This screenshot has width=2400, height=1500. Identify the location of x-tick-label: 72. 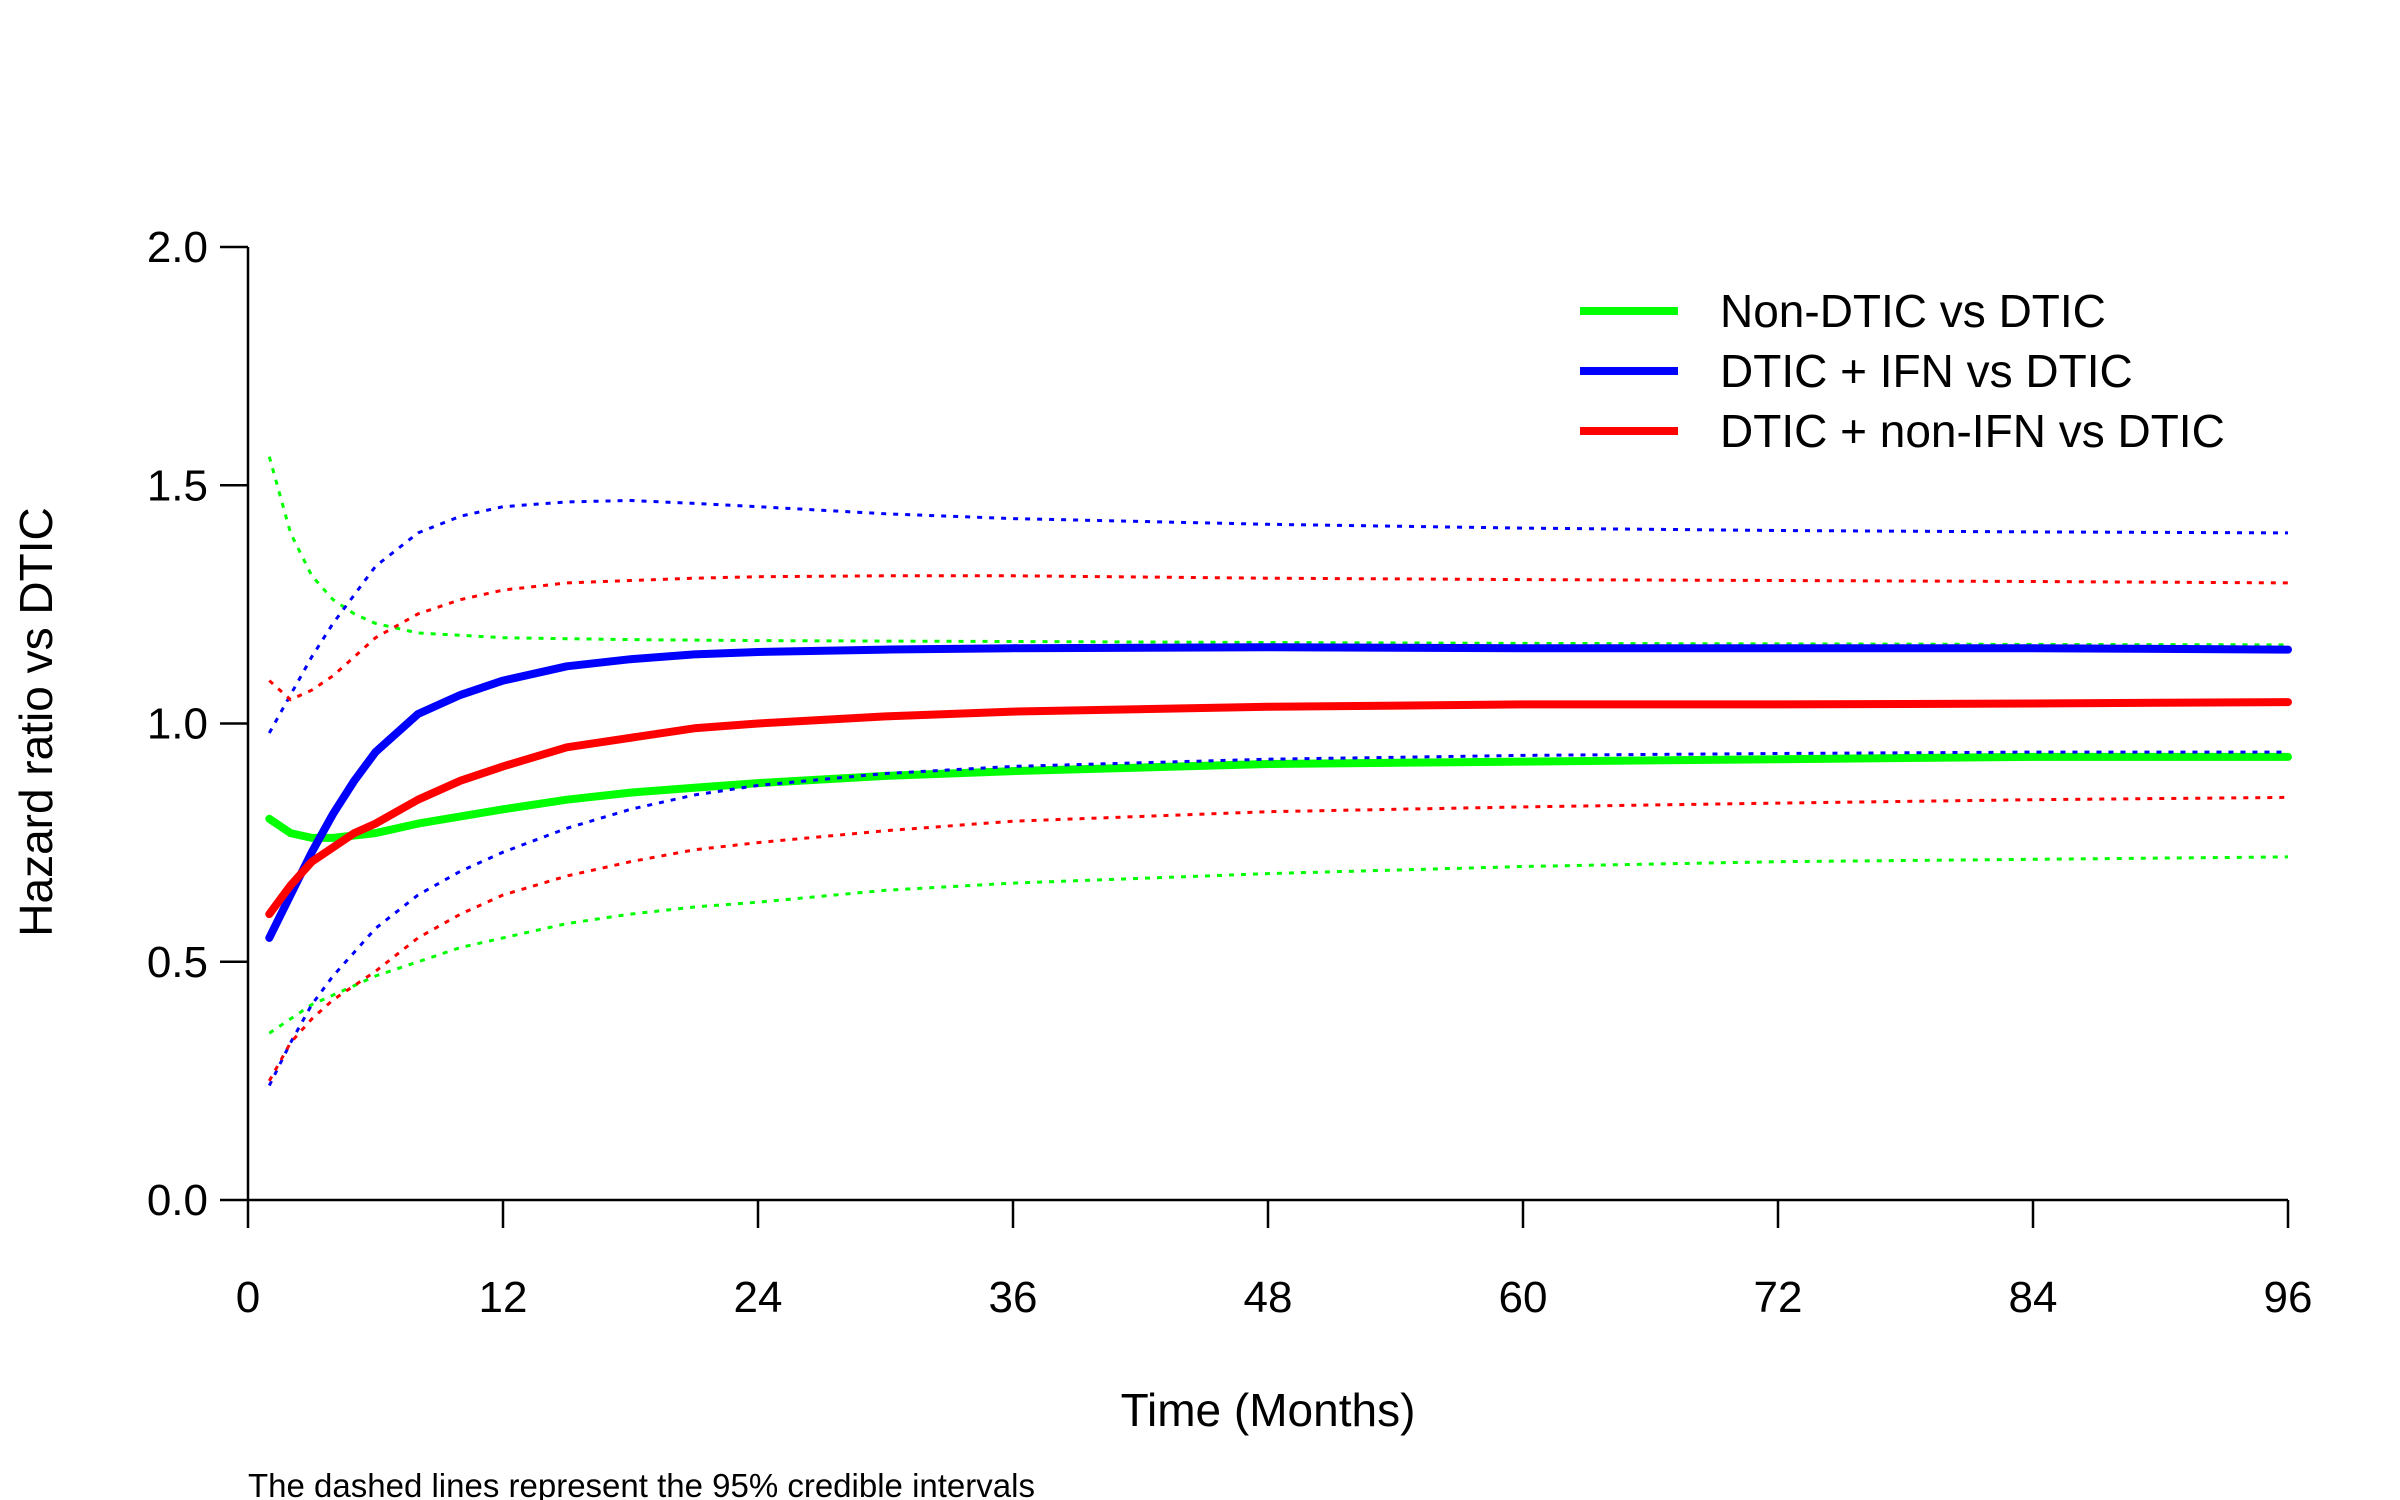
(1778, 1297).